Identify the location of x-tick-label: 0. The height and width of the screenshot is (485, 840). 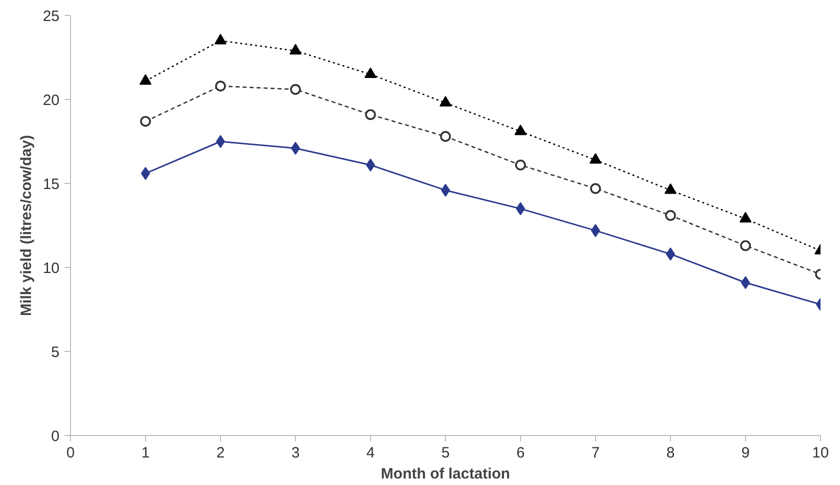
(70, 453).